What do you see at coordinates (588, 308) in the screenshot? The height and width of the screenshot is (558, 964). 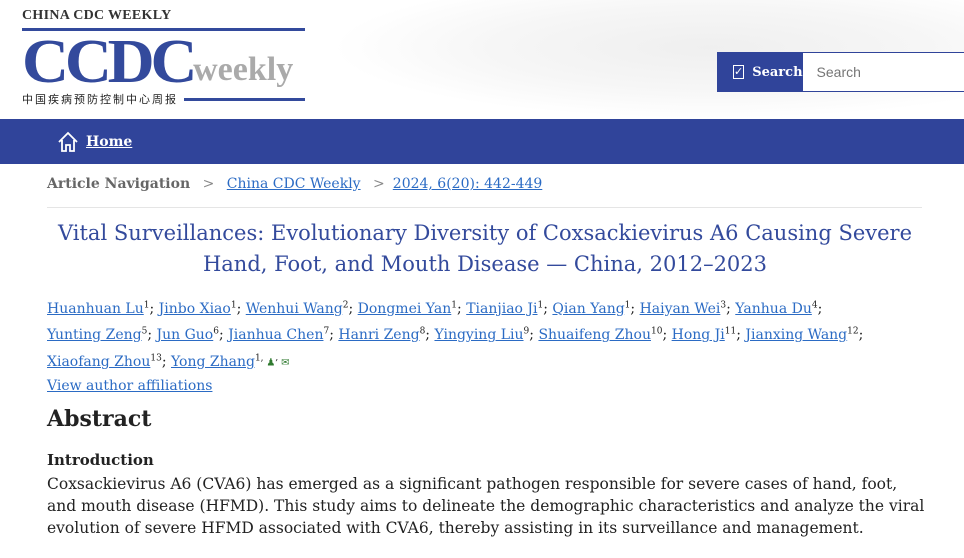 I see `author-link: Qian Yang` at bounding box center [588, 308].